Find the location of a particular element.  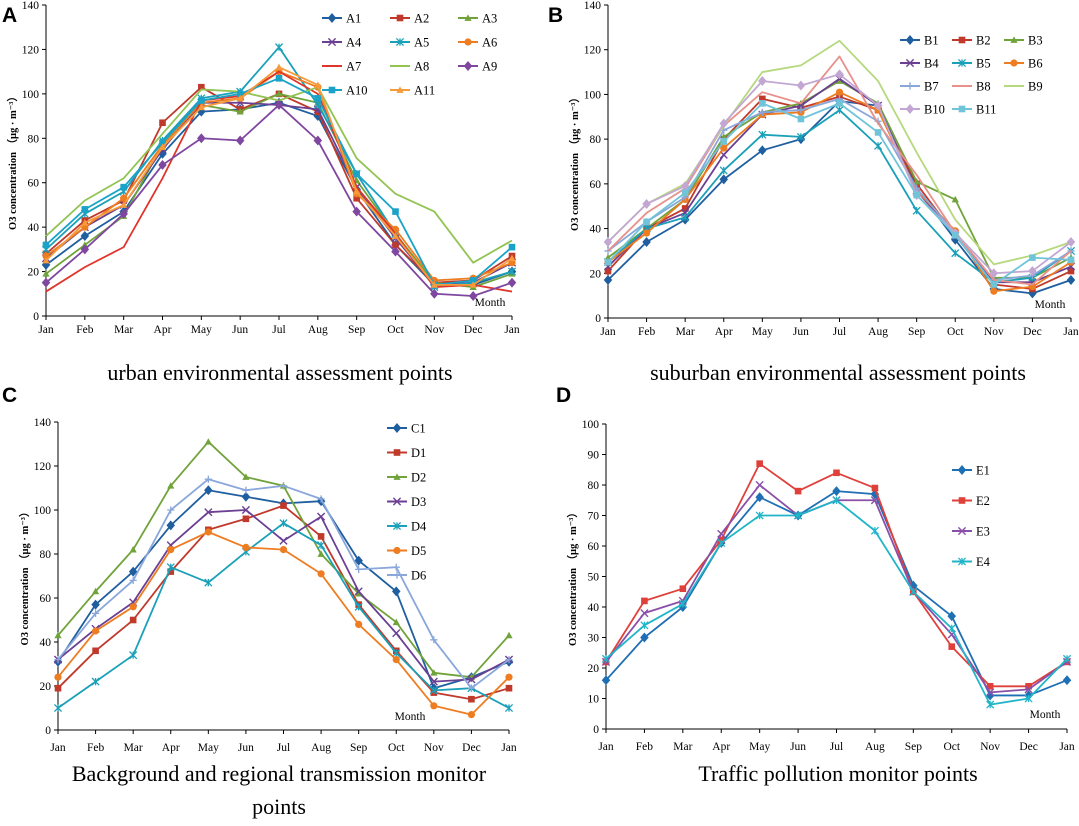

x-tick-label: Jun is located at coordinates (801, 332).